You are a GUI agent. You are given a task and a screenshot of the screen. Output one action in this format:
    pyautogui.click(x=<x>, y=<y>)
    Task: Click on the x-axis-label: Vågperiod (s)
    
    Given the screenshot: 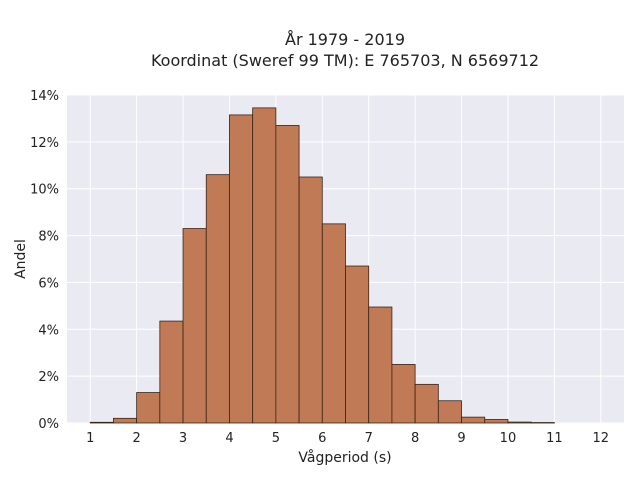 What is the action you would take?
    pyautogui.click(x=344, y=457)
    